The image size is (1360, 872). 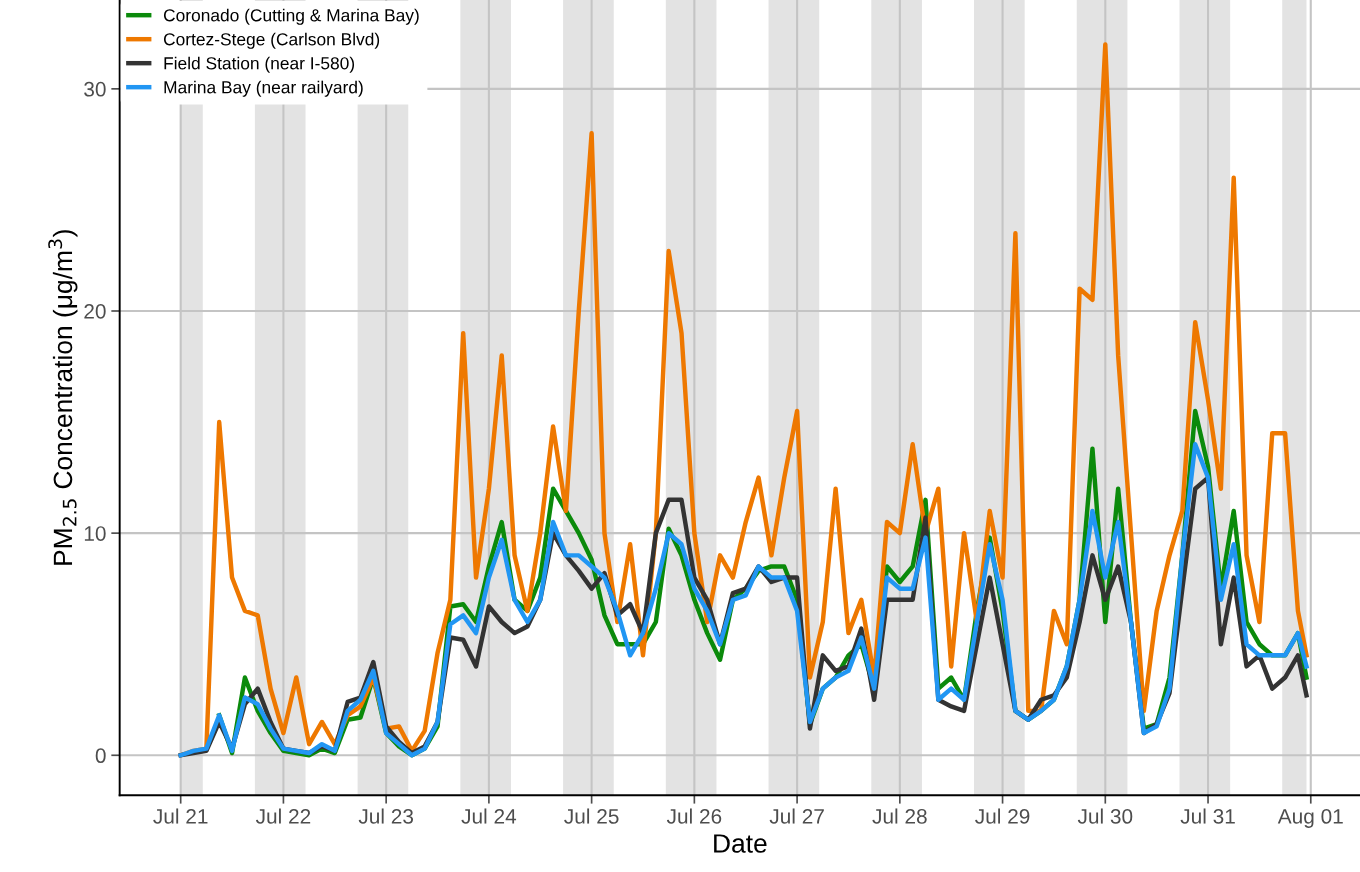 I want to click on y-tick-label: 0, so click(x=100, y=756).